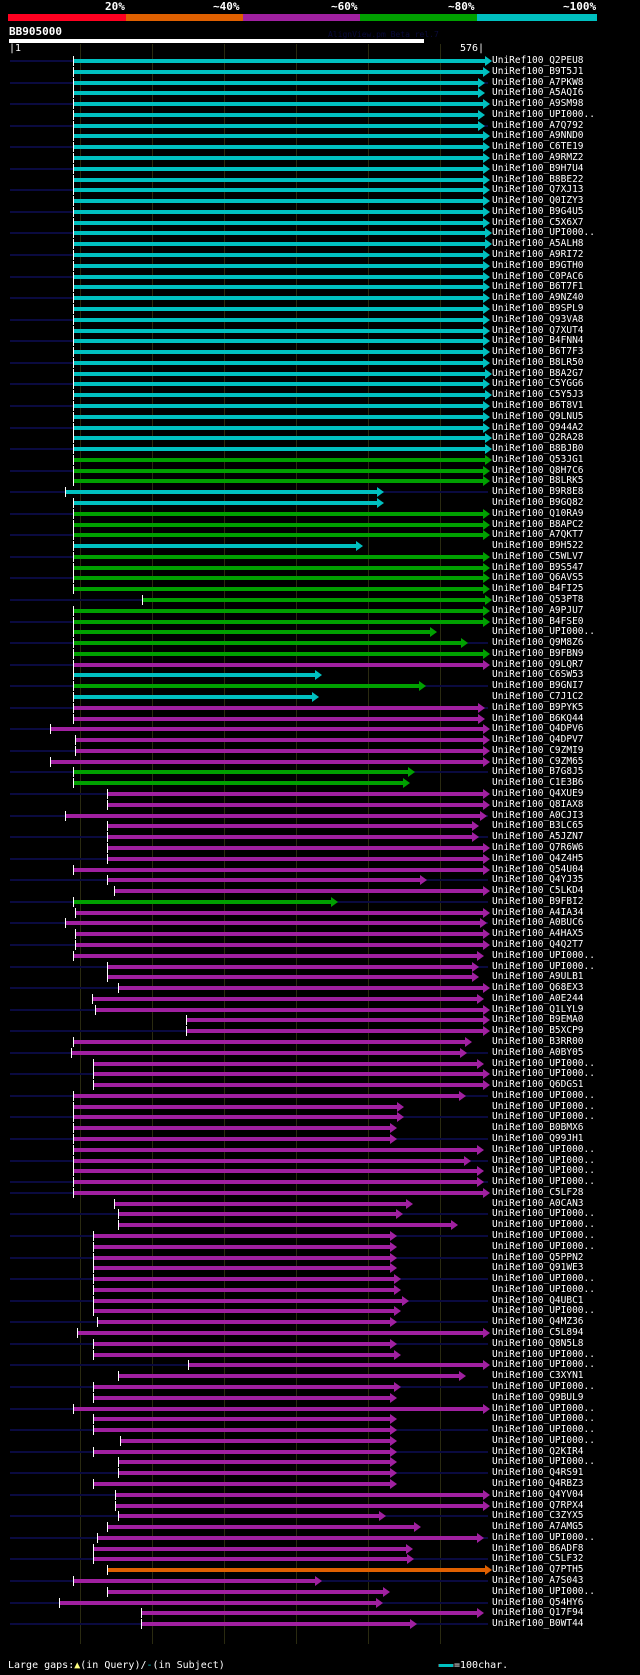  I want to click on alignment-row: UniRef100_A0CJI3, so click(320, 815).